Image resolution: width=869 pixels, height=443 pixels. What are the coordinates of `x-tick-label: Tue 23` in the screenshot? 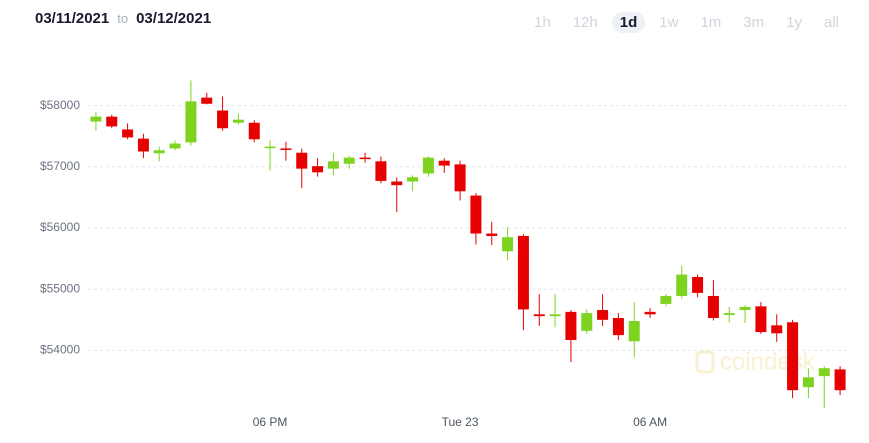 It's located at (460, 422).